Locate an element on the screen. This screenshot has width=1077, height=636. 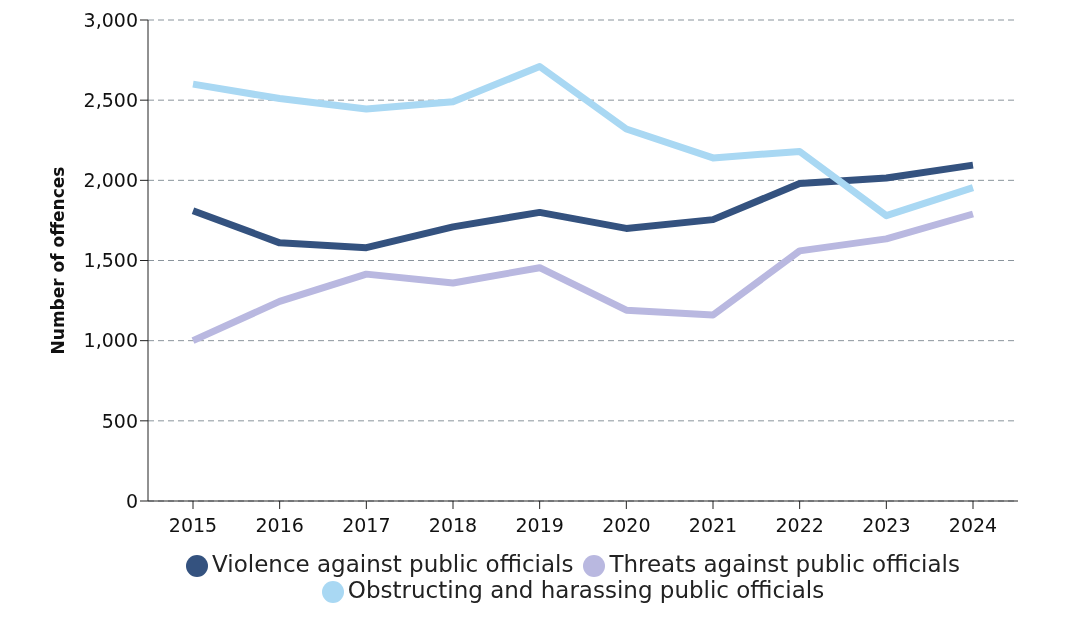
legend-label: Obstructing and harassing public officials is located at coordinates (586, 590).